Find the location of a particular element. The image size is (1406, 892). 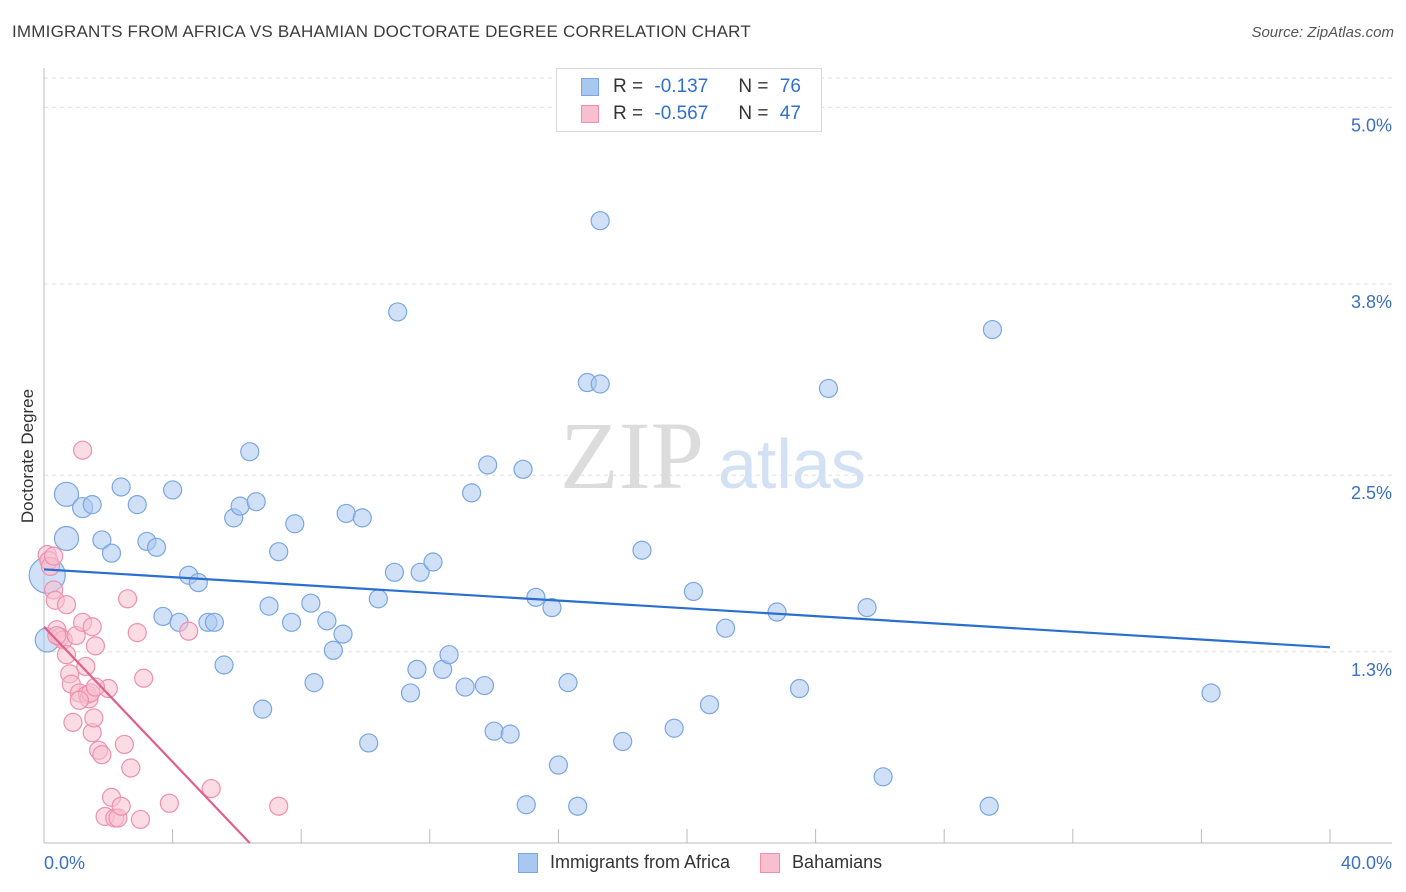

legend-r-value: -0.137 is located at coordinates (681, 86).